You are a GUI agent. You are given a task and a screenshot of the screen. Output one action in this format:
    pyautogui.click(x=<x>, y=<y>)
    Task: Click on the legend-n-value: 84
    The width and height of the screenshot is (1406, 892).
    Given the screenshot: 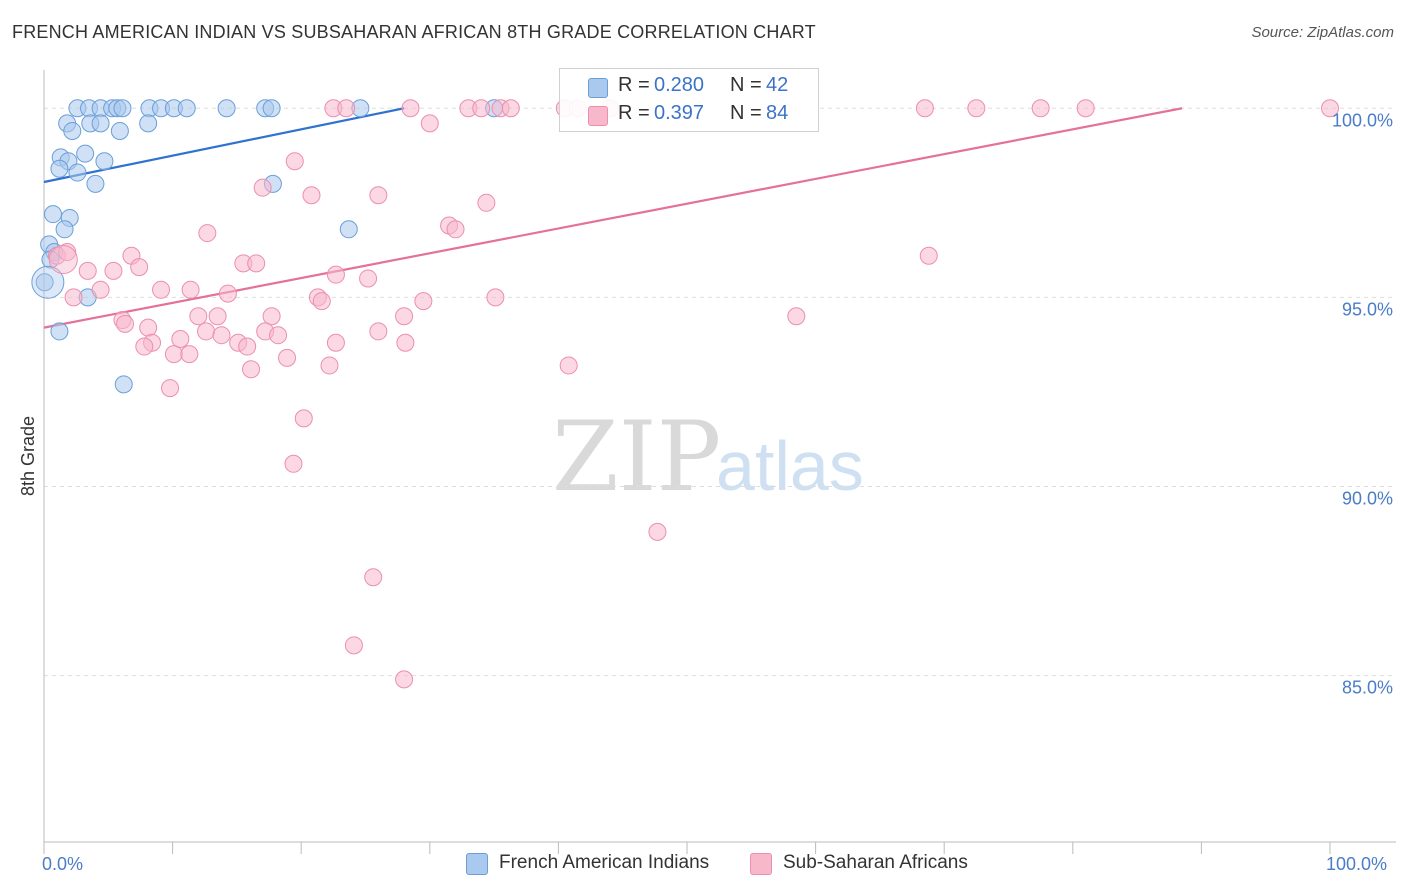 What is the action you would take?
    pyautogui.click(x=777, y=113)
    